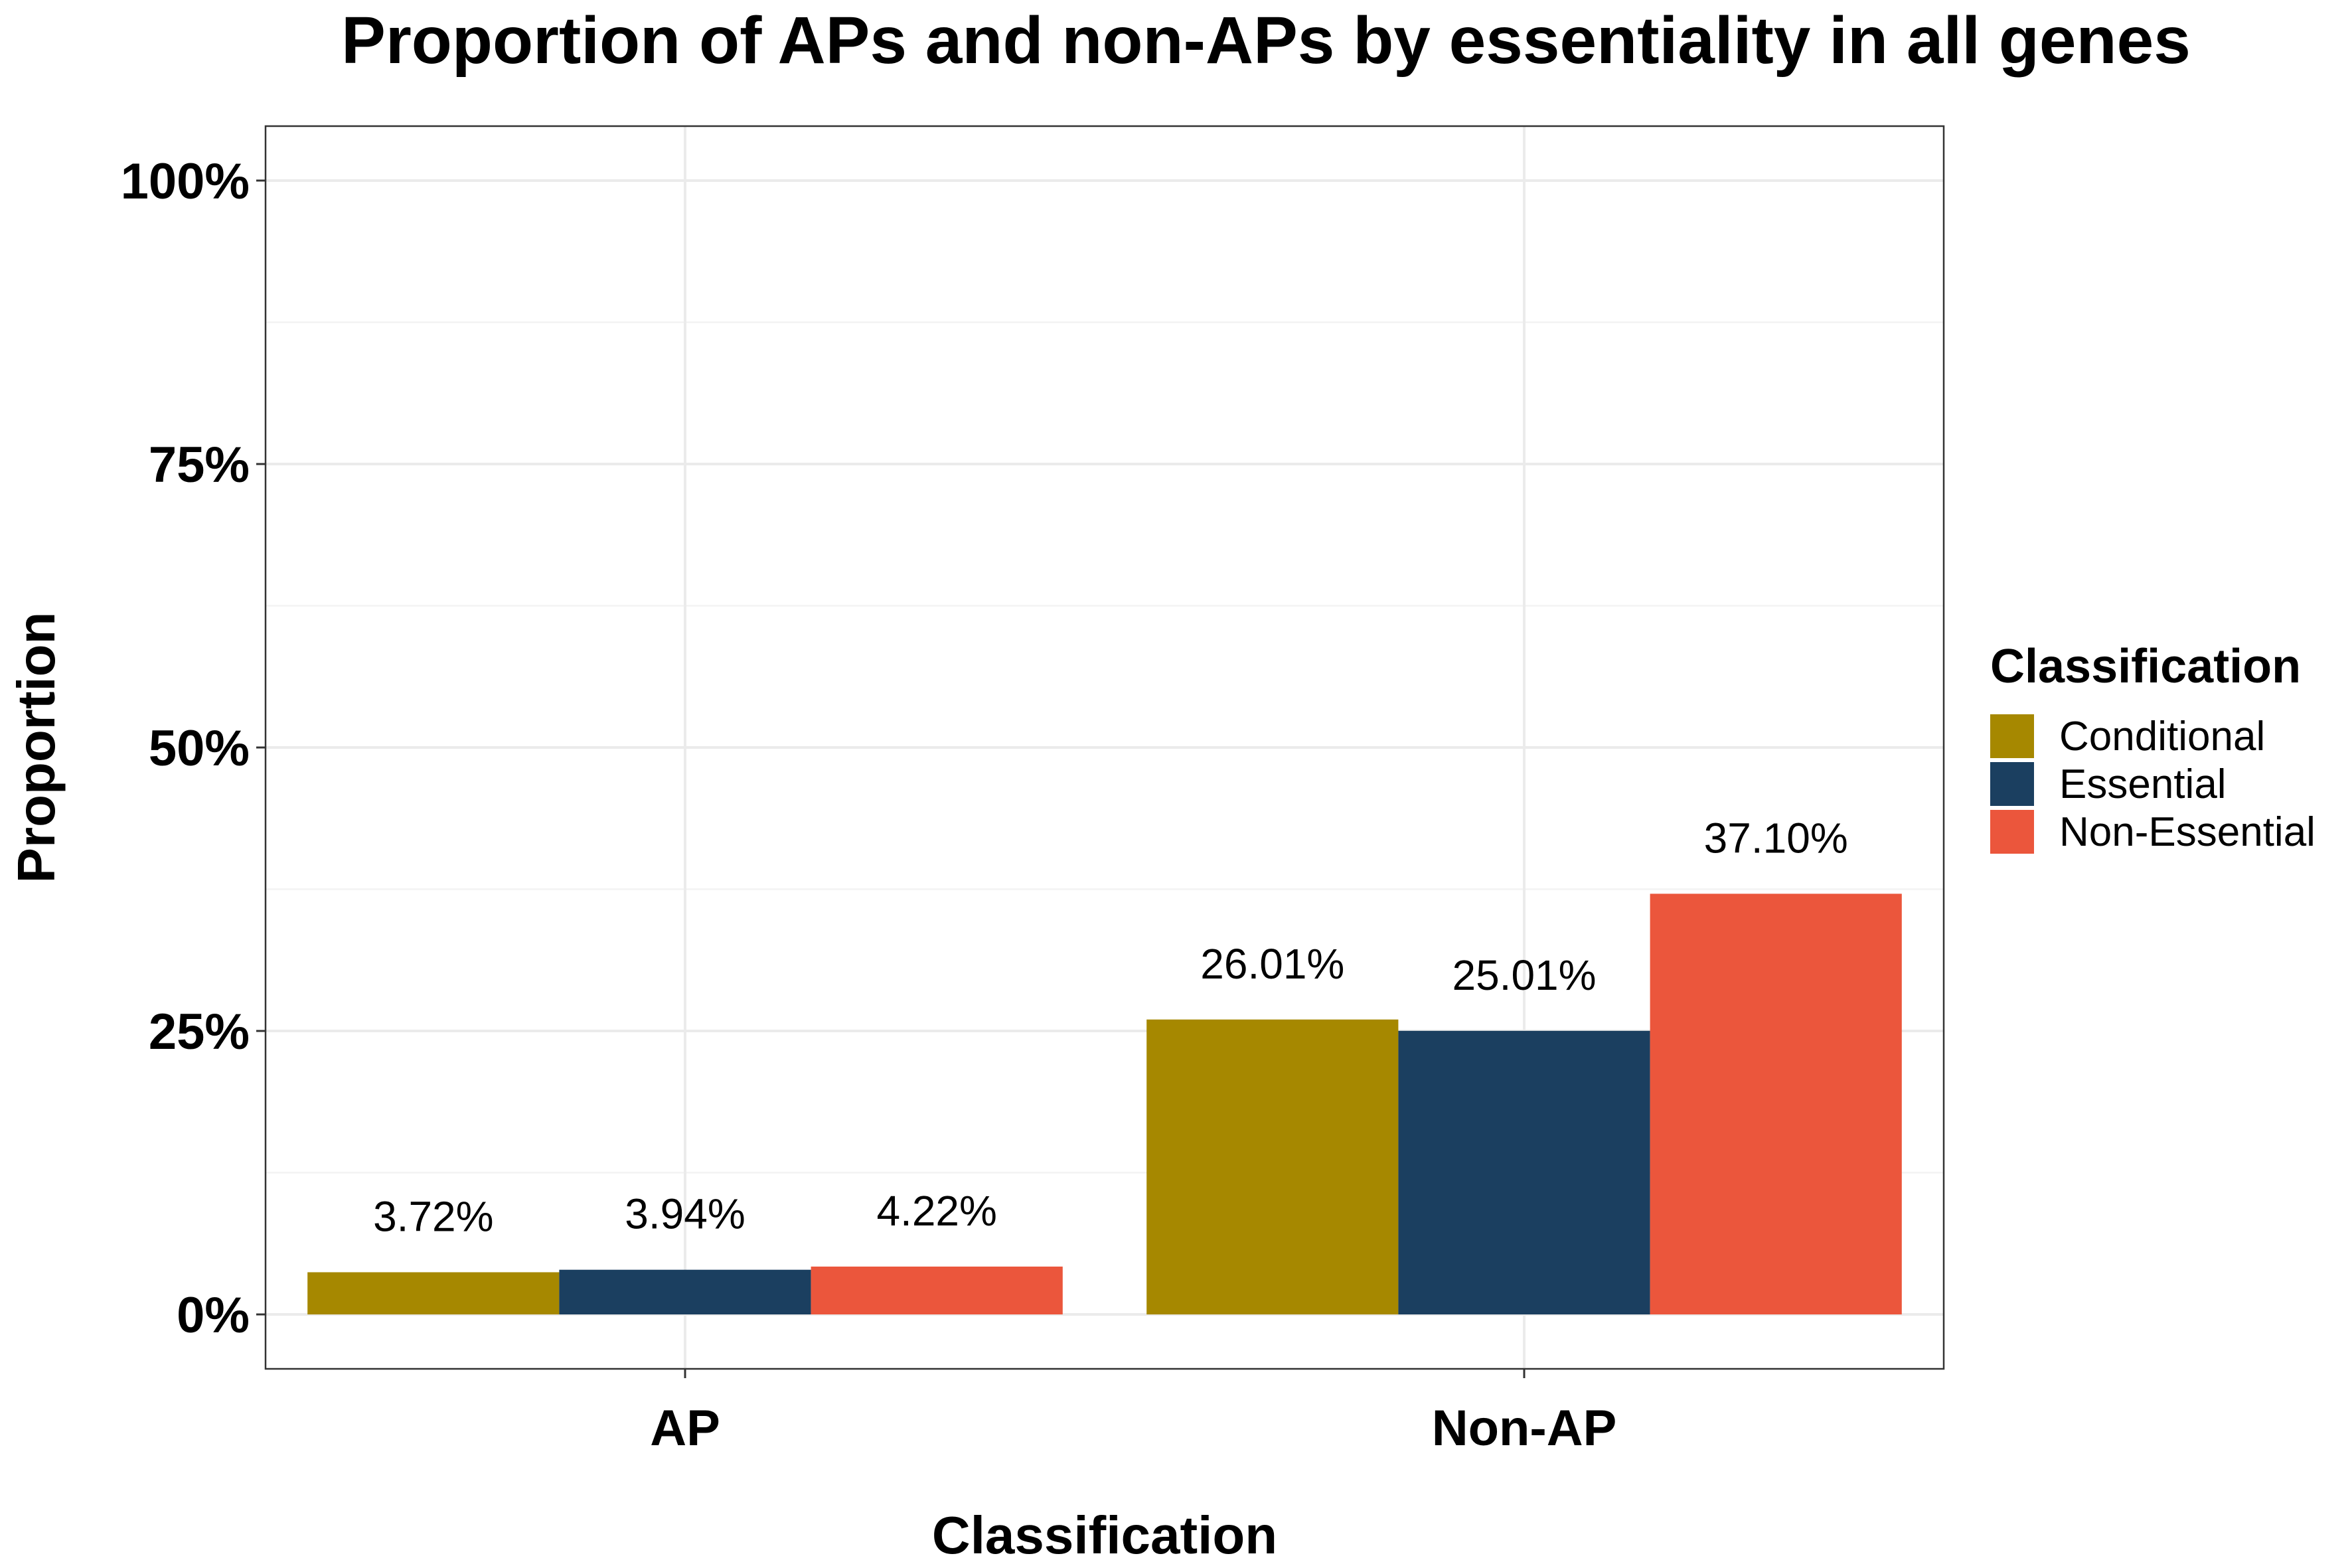 The image size is (2352, 1568). I want to click on legend-label: Non-Essential, so click(2187, 832).